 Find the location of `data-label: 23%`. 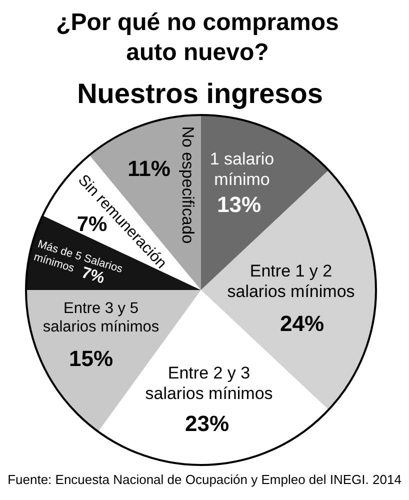

data-label: 23% is located at coordinates (207, 423).